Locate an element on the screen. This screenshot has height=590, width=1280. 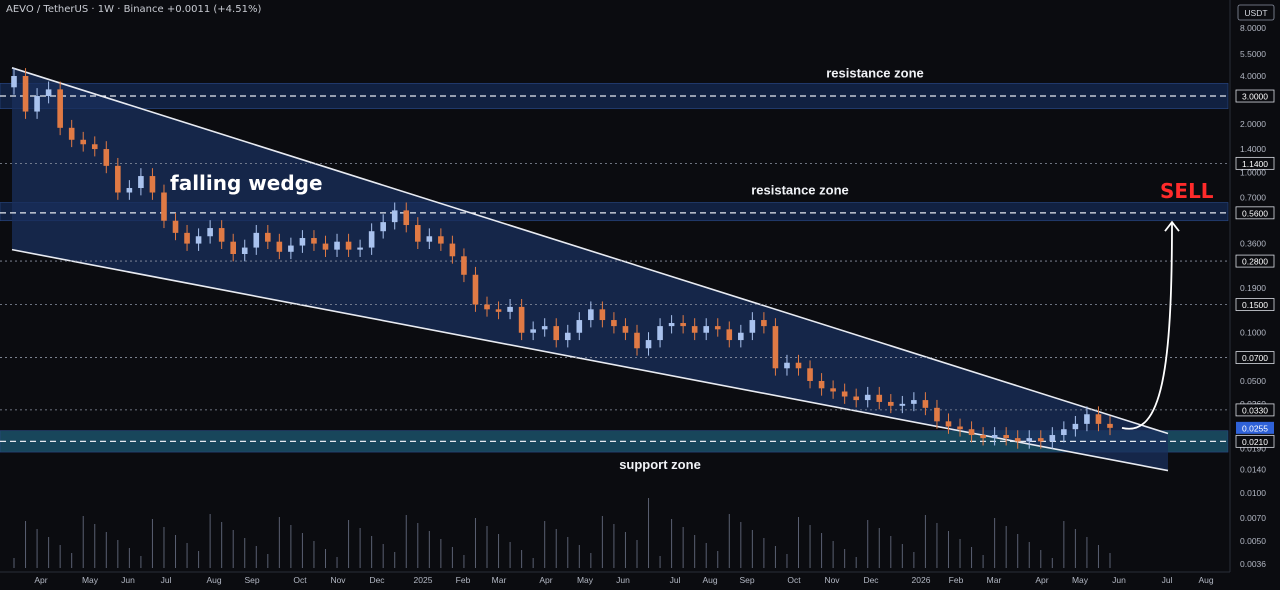
level-price-label: 1.1400 is located at coordinates (1255, 164).